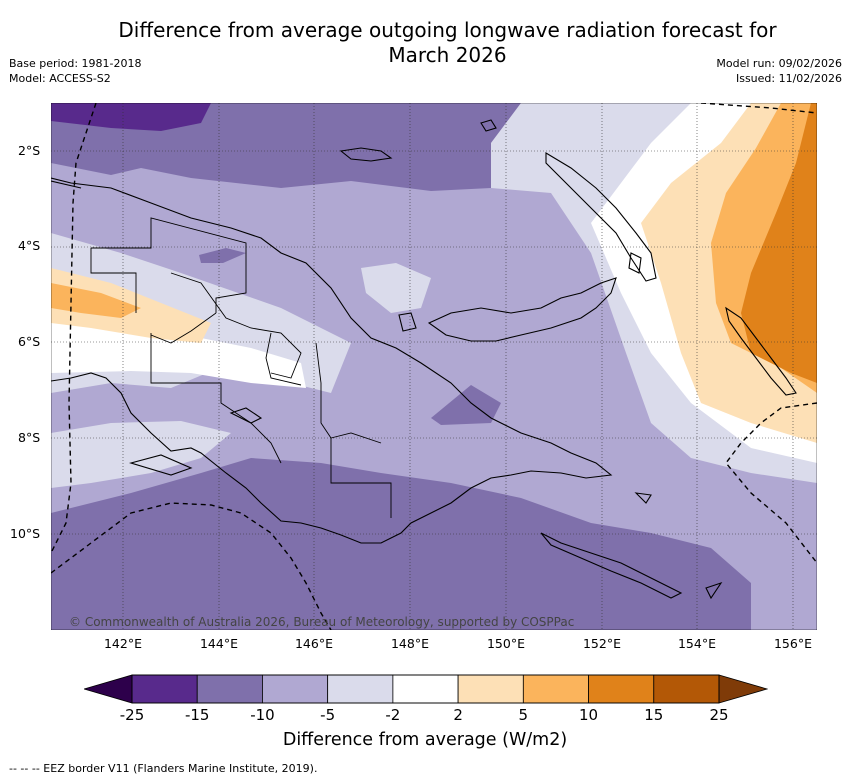  Describe the element at coordinates (96, 300) in the screenshot. I see `anomaly-zone-positive-west` at that location.